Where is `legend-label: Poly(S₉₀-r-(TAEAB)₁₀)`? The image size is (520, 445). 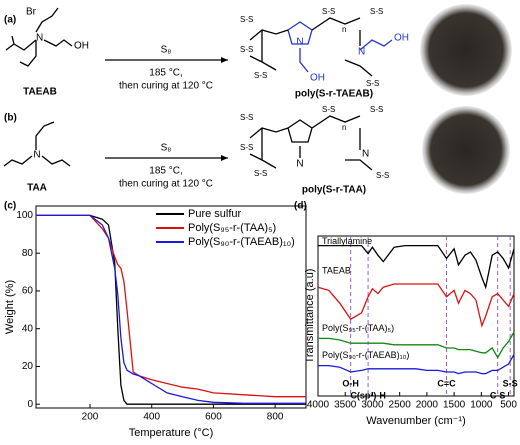 legend-label: Poly(S₉₀-r-(TAEAB)₁₀) is located at coordinates (241, 242).